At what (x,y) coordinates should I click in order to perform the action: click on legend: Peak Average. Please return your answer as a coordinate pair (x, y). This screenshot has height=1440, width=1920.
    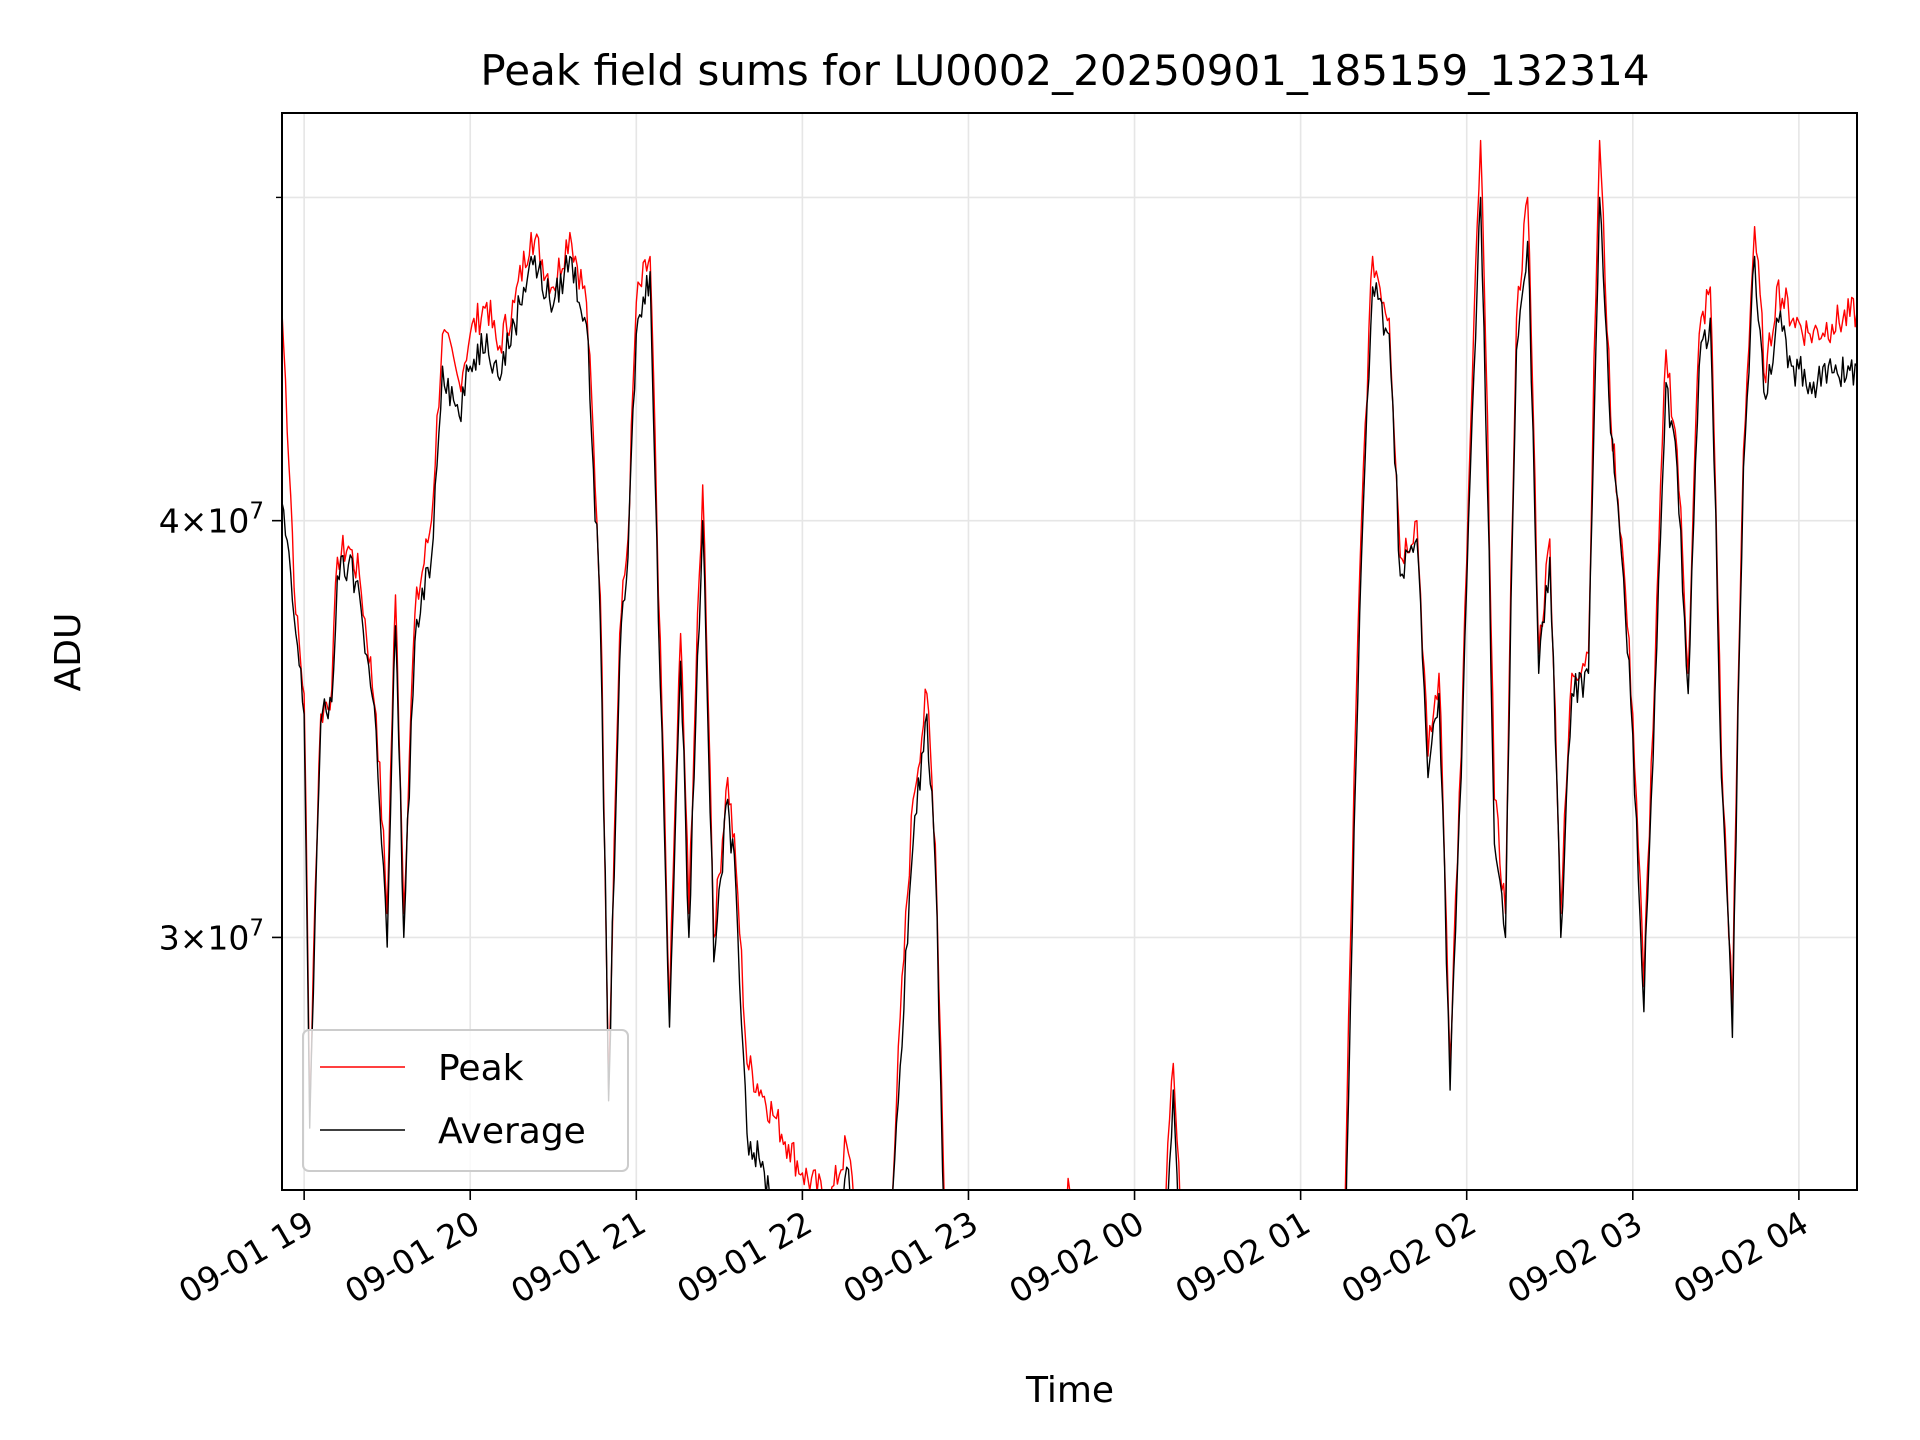
    Looking at the image, I should click on (465, 1100).